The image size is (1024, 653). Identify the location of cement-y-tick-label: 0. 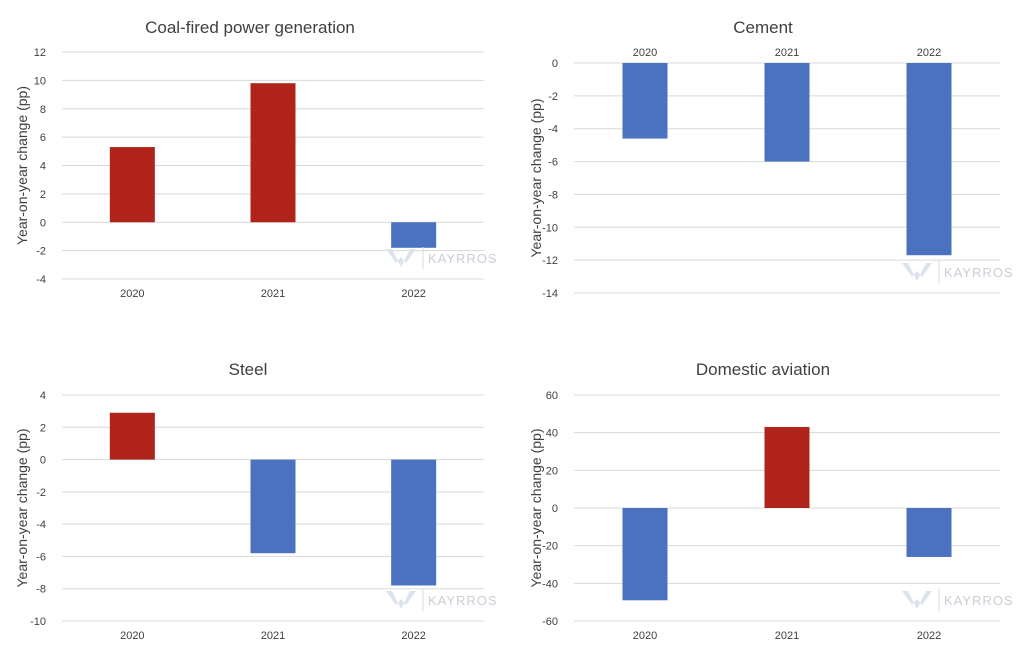
(555, 64).